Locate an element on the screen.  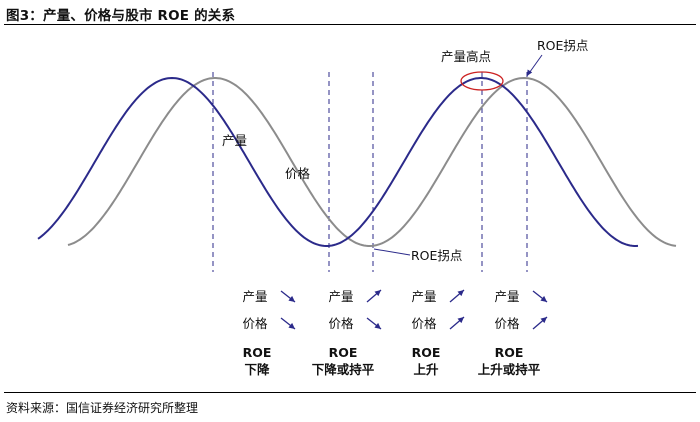
phase-roe-trend: 上升 is located at coordinates (426, 369).